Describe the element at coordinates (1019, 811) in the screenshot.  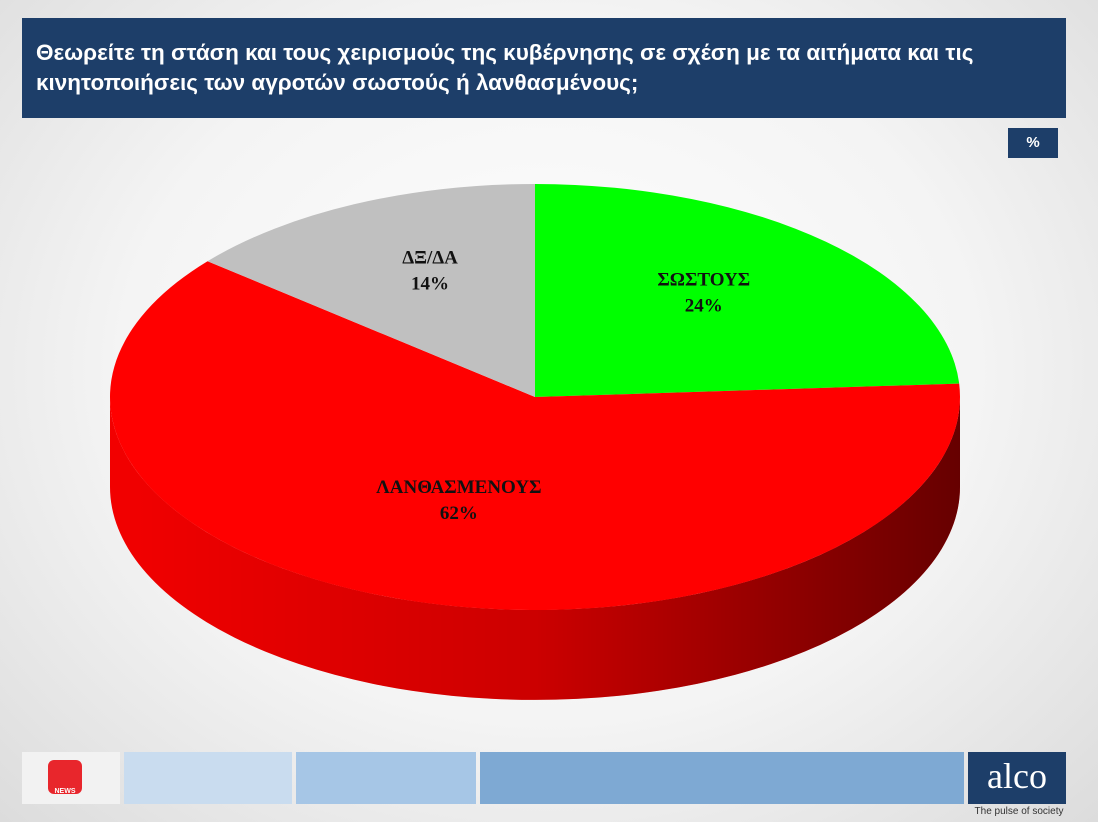
I see `tagline: The pulse of society` at that location.